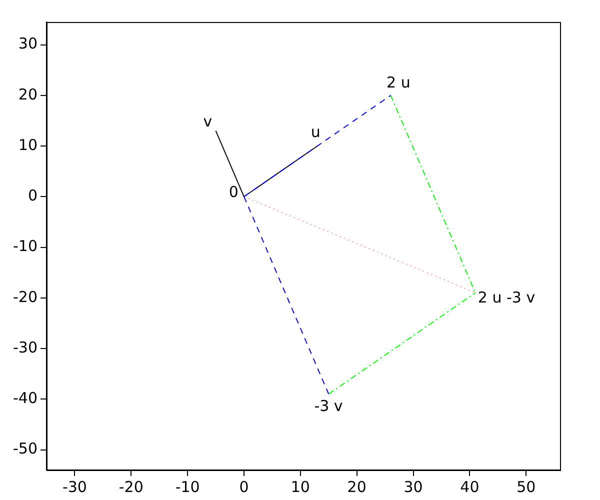 Image resolution: width=600 pixels, height=500 pixels. I want to click on x-tick-label: -30, so click(74, 487).